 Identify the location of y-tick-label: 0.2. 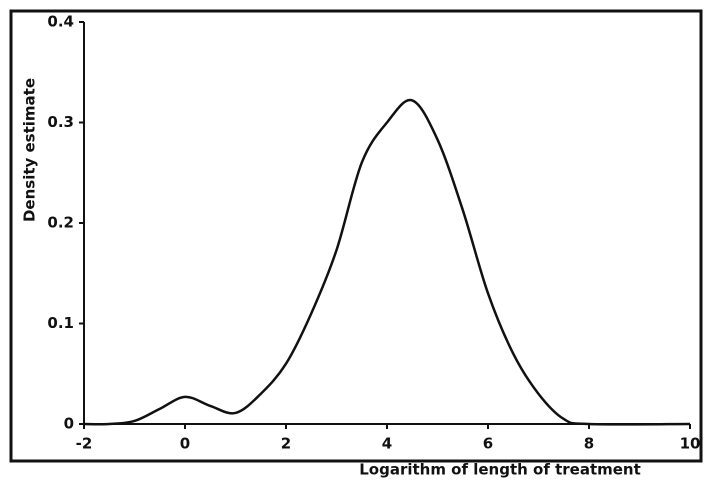
(60, 223).